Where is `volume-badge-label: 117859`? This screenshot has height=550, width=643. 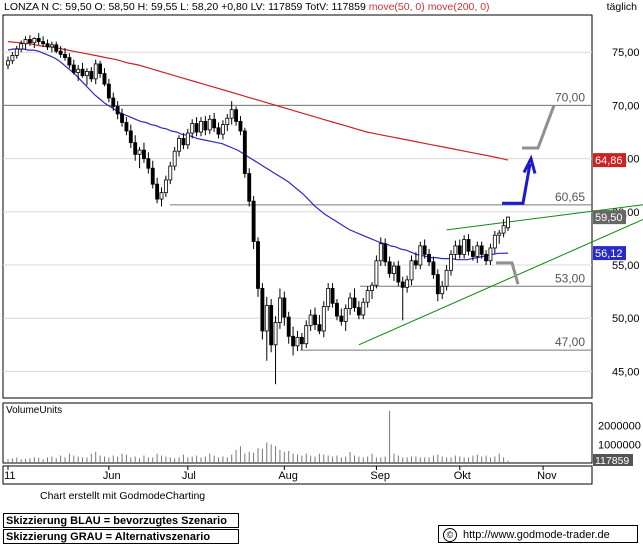 volume-badge-label: 117859 is located at coordinates (612, 461).